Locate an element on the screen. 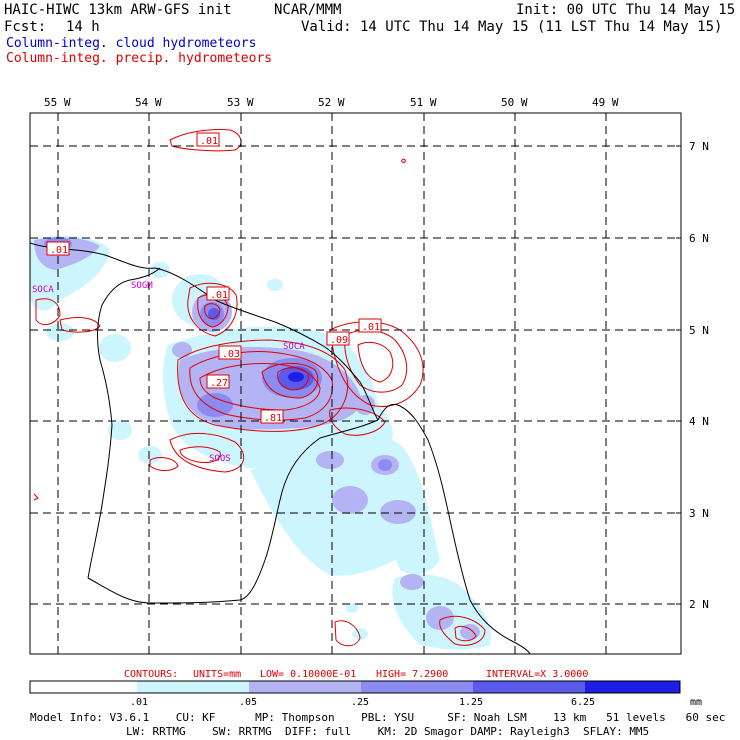  lat-label: 4 N is located at coordinates (699, 421).